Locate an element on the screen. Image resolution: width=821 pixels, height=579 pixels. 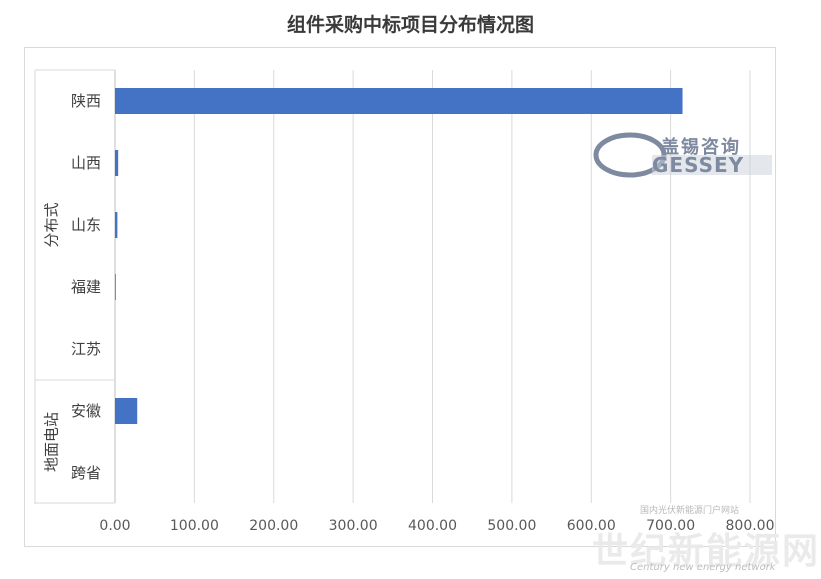
category-label: 陕西 is located at coordinates (86, 101).